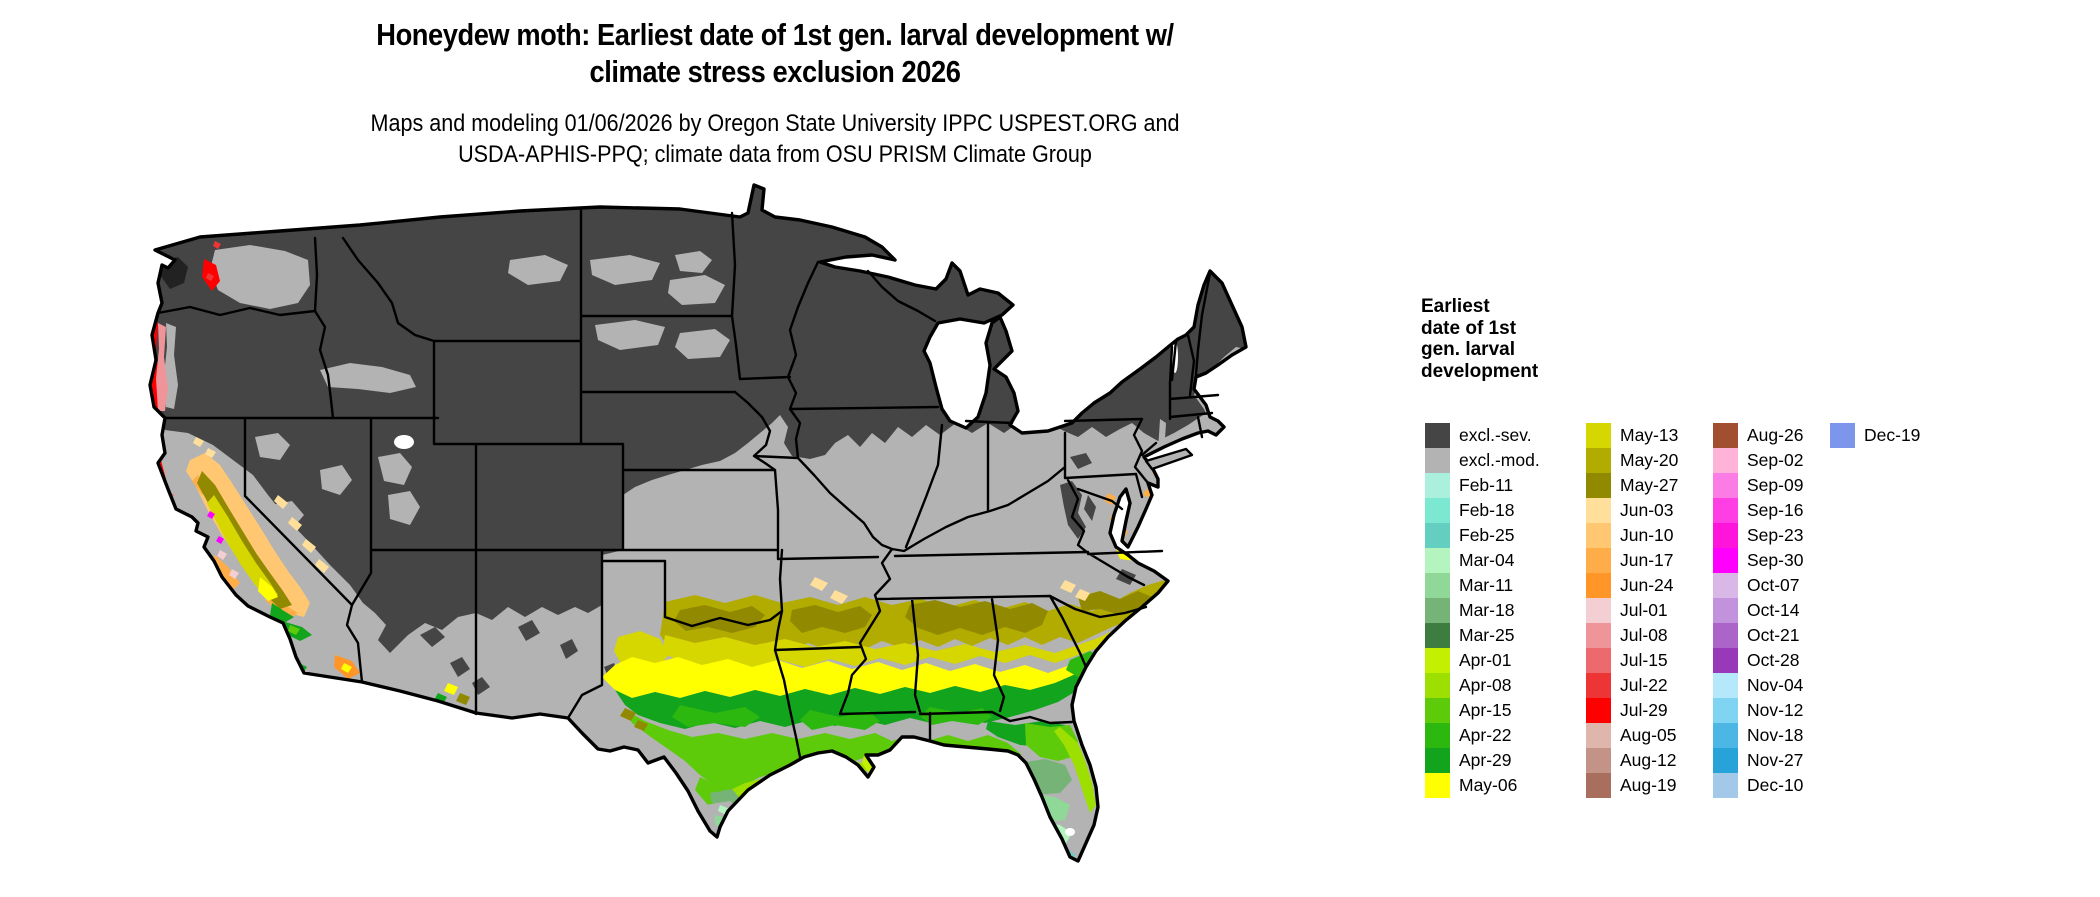 The image size is (2100, 897). I want to click on legend-label: Dec-10, so click(1775, 785).